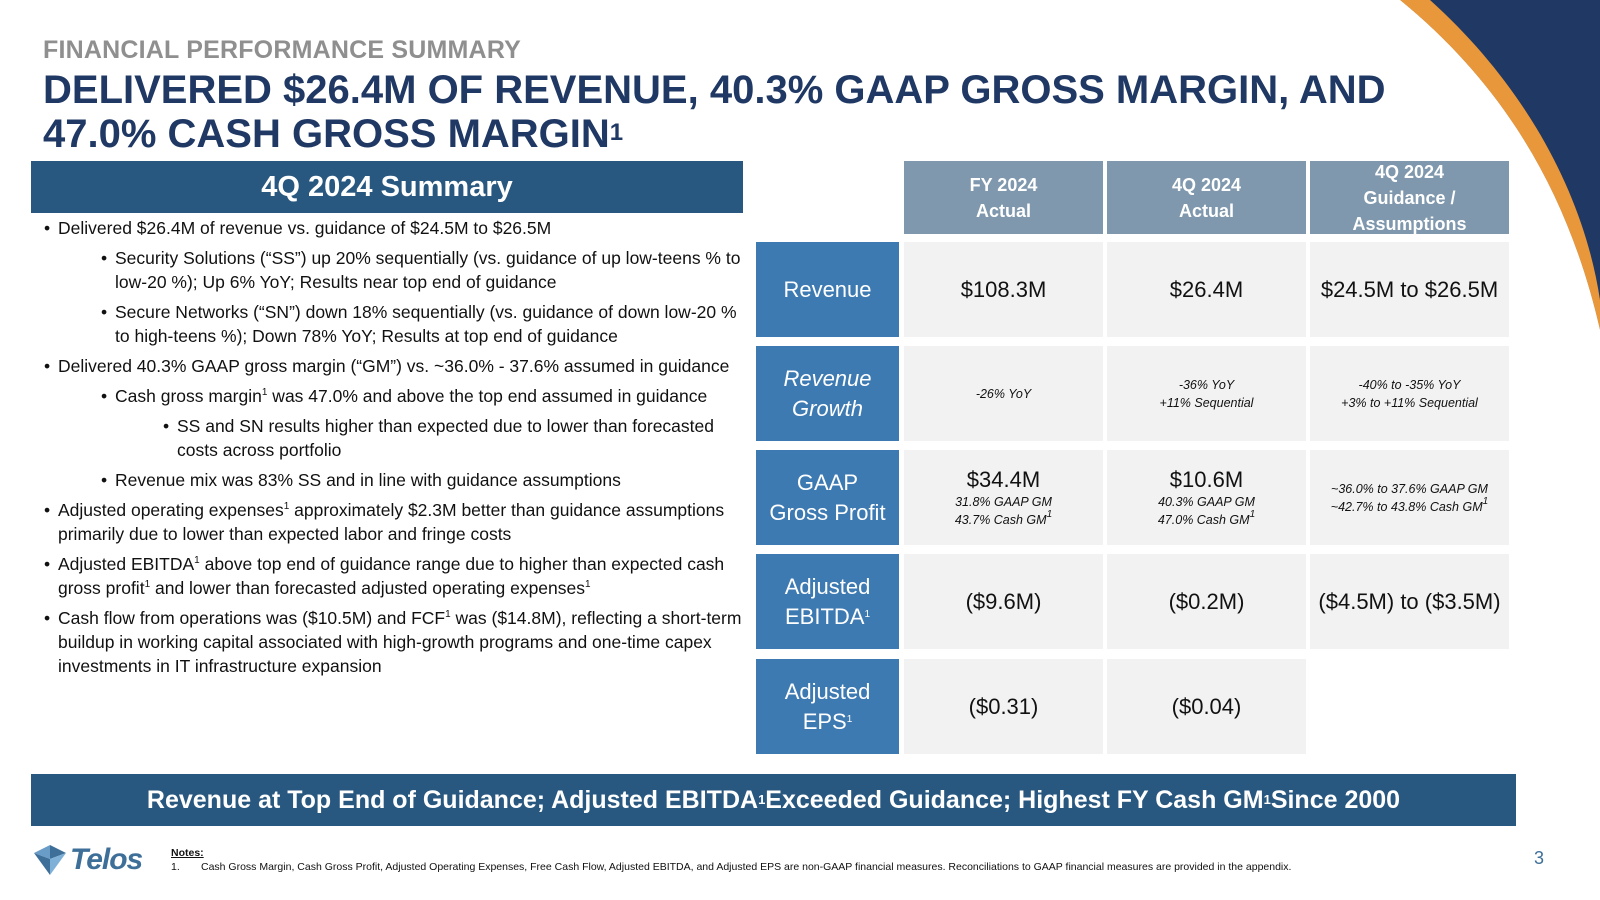 The width and height of the screenshot is (1600, 900). Describe the element at coordinates (827, 378) in the screenshot. I see `row-header-line: Revenue` at that location.